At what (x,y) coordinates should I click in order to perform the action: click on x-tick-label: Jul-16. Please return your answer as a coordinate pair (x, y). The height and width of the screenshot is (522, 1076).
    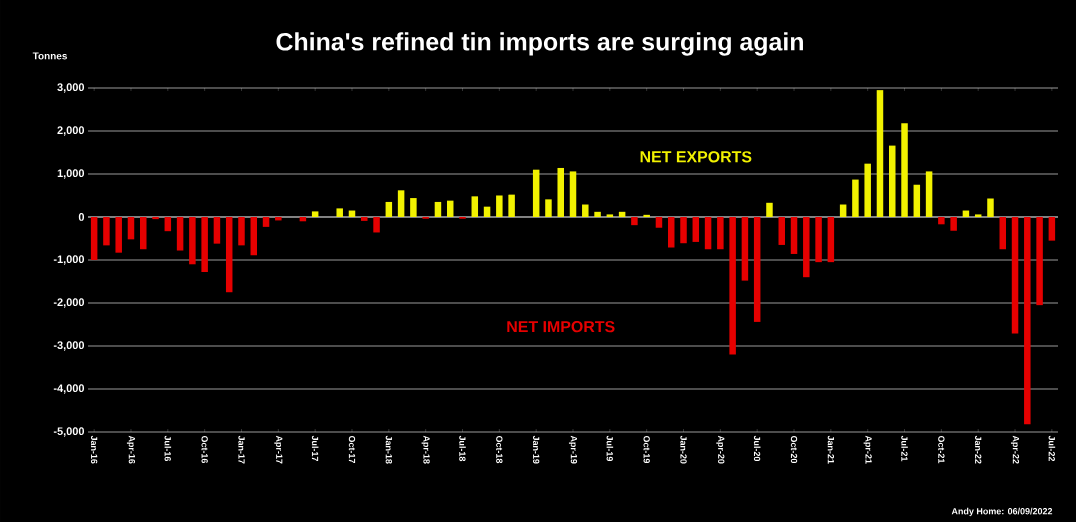
    Looking at the image, I should click on (168, 448).